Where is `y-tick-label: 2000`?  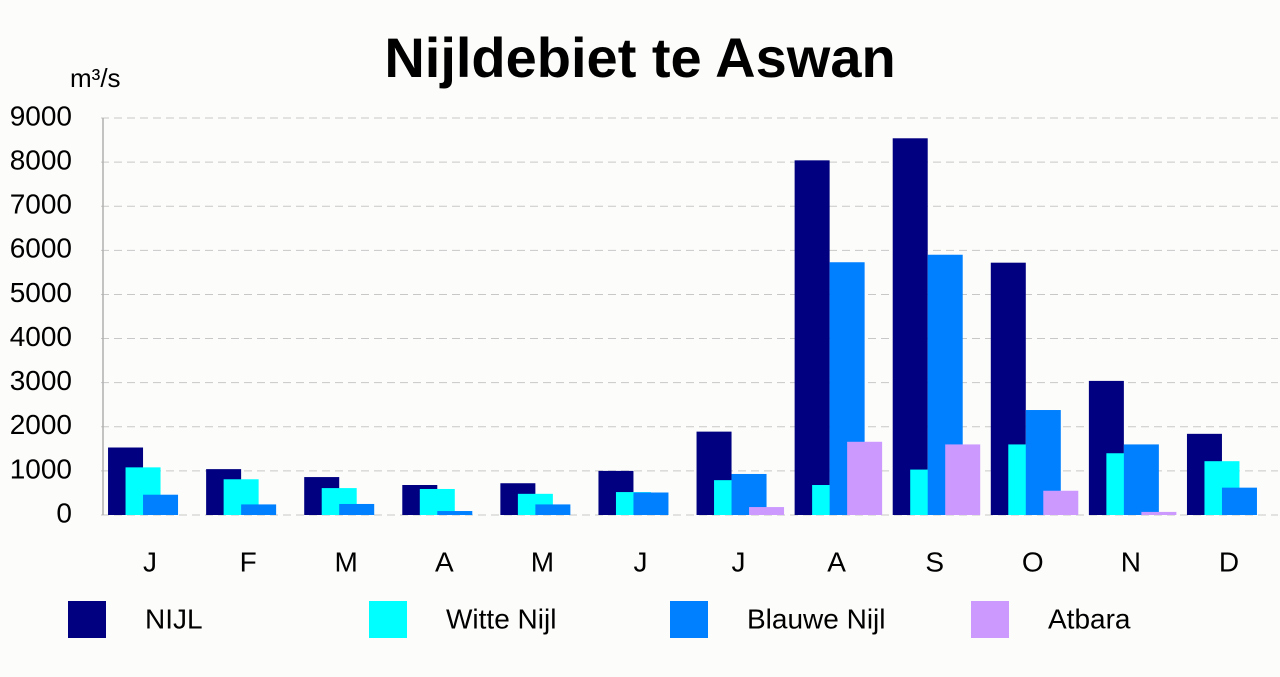
y-tick-label: 2000 is located at coordinates (41, 424).